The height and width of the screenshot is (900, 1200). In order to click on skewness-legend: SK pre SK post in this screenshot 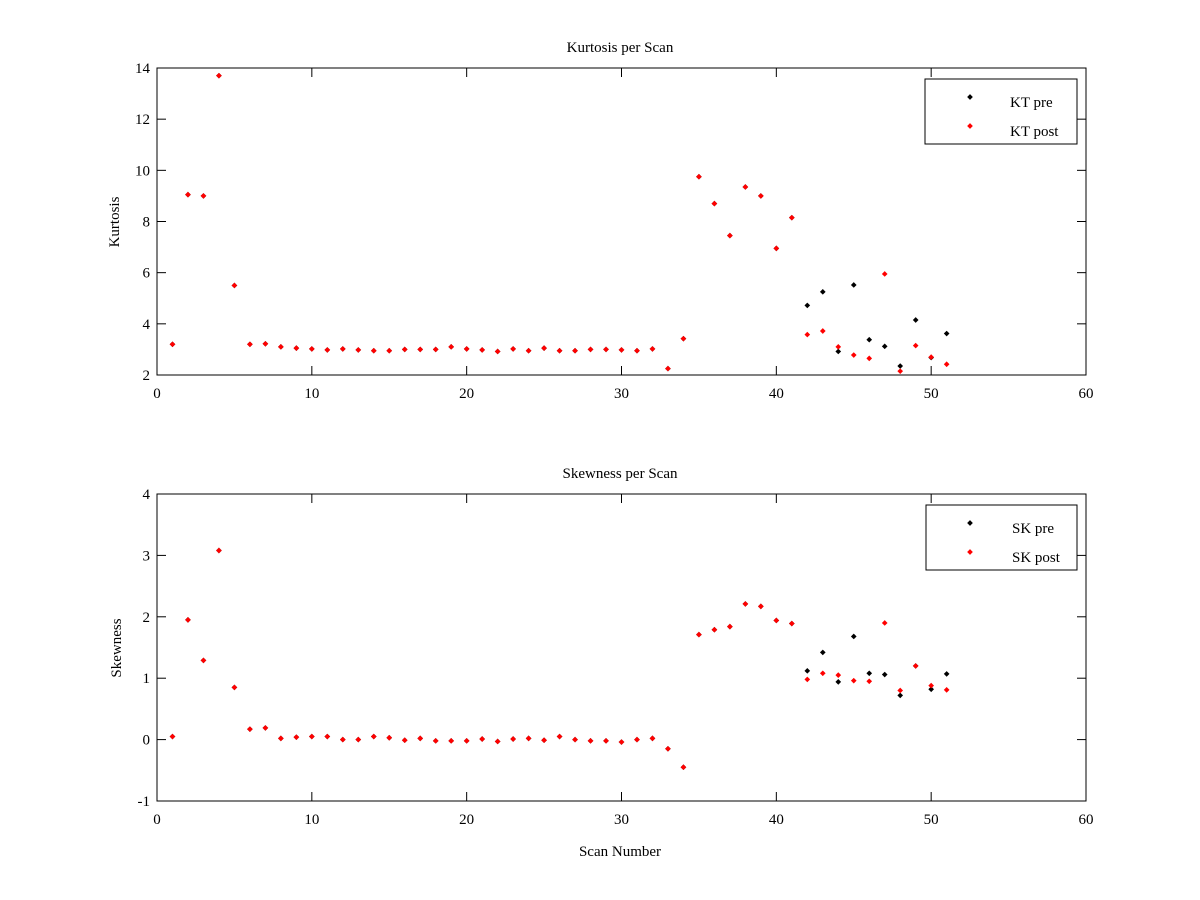, I will do `click(1001, 537)`.